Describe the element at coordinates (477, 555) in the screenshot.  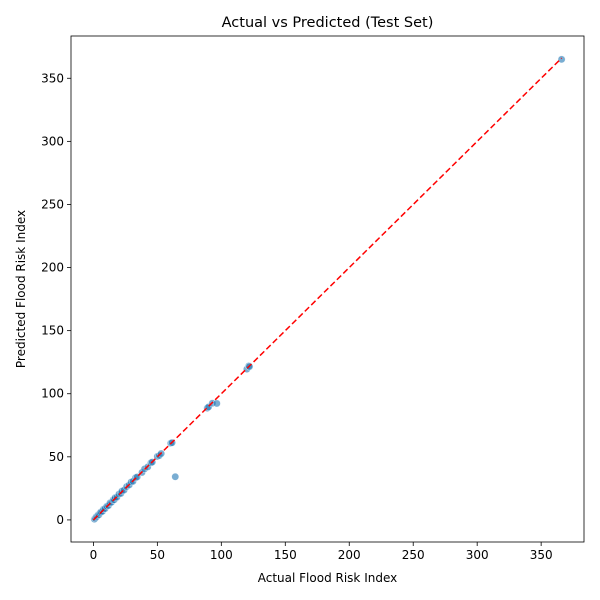
I see `x-tick-label: 300` at that location.